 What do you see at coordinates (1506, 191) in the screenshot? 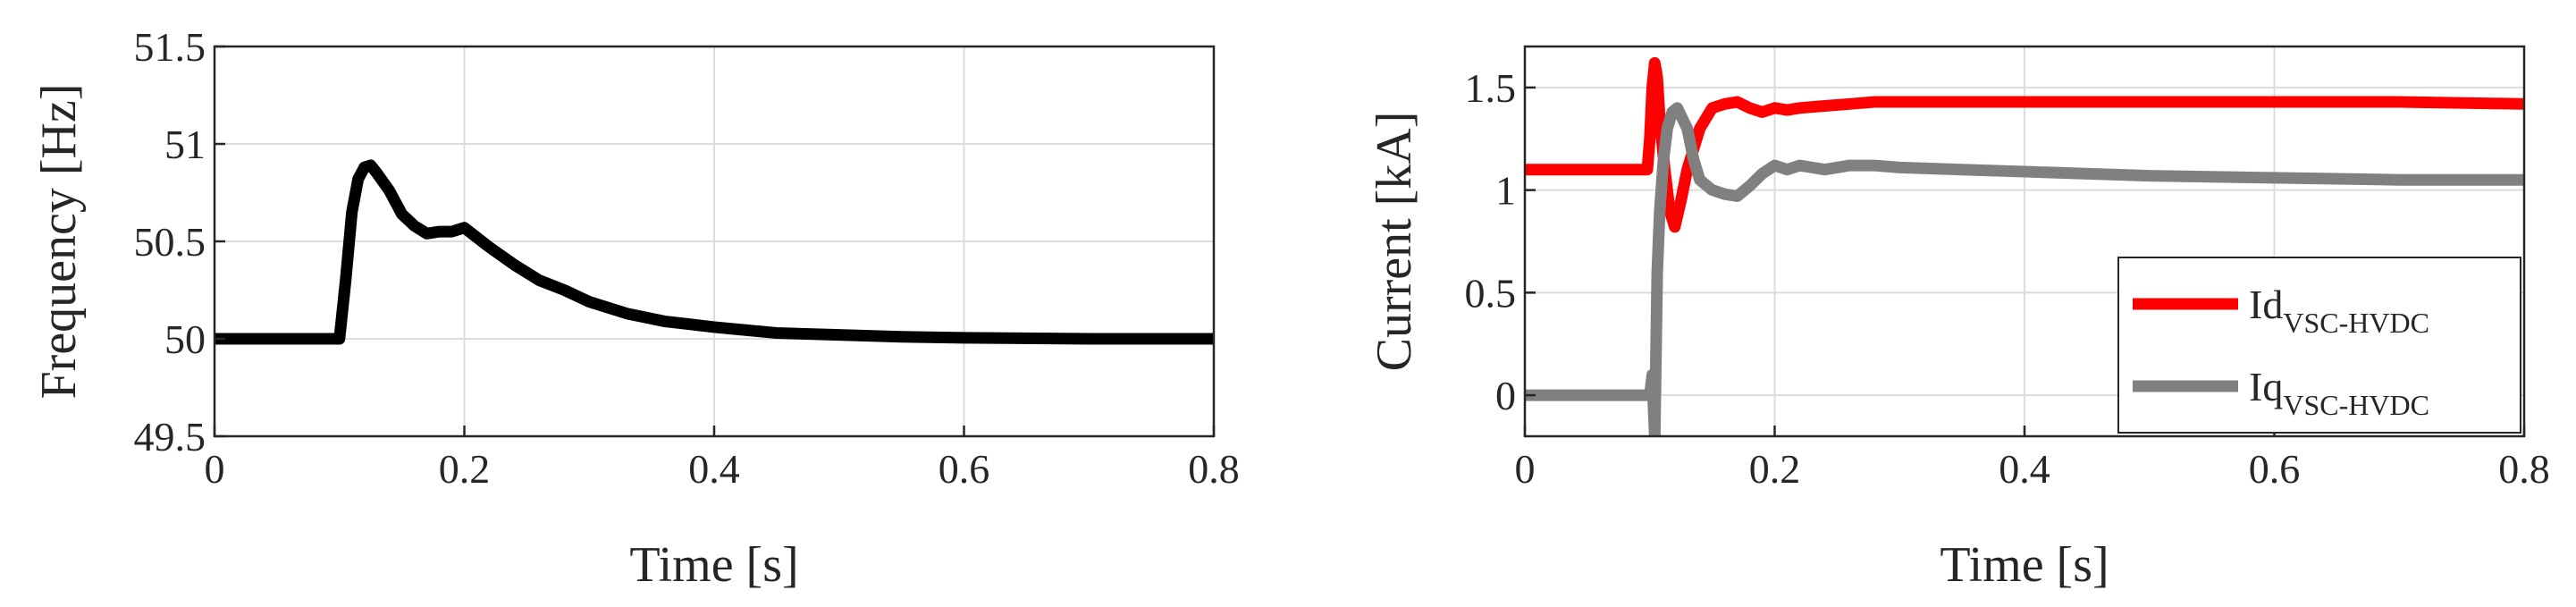
I see `current-y-tick-label: 1` at bounding box center [1506, 191].